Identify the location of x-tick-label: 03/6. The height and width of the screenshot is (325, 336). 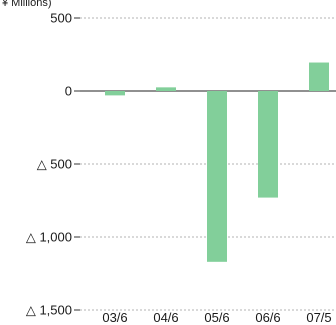
(114, 317).